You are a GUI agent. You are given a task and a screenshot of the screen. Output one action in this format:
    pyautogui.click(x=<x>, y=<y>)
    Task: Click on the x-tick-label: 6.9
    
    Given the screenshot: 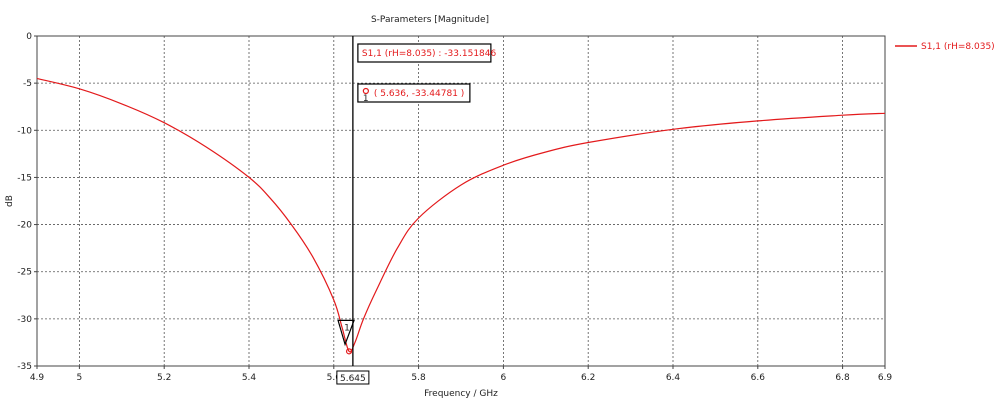 What is the action you would take?
    pyautogui.click(x=885, y=378)
    